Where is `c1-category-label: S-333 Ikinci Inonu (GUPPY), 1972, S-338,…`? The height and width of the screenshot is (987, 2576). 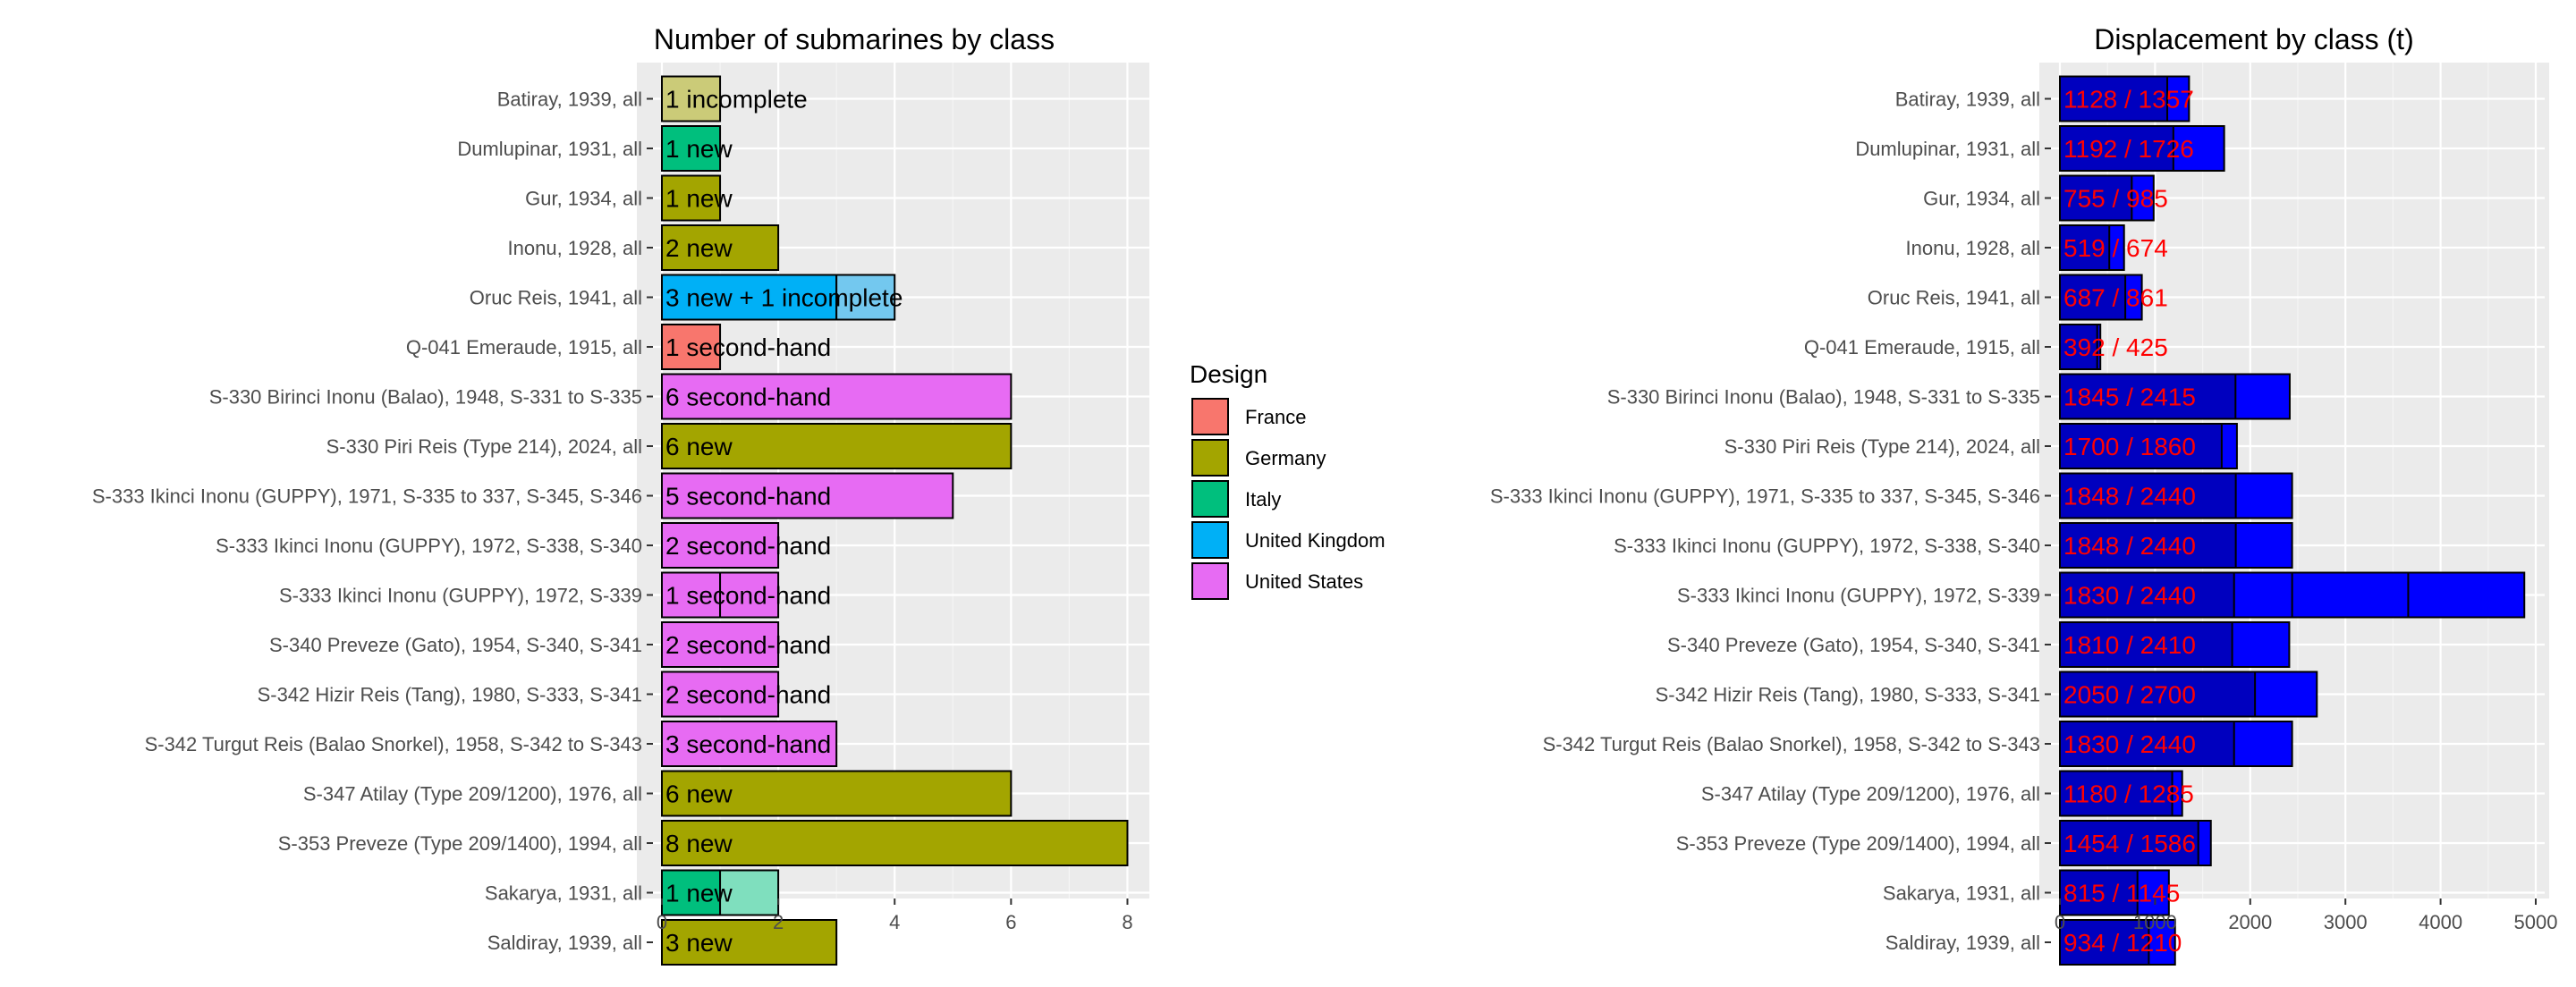 c1-category-label: S-333 Ikinci Inonu (GUPPY), 1972, S-338,… is located at coordinates (429, 546).